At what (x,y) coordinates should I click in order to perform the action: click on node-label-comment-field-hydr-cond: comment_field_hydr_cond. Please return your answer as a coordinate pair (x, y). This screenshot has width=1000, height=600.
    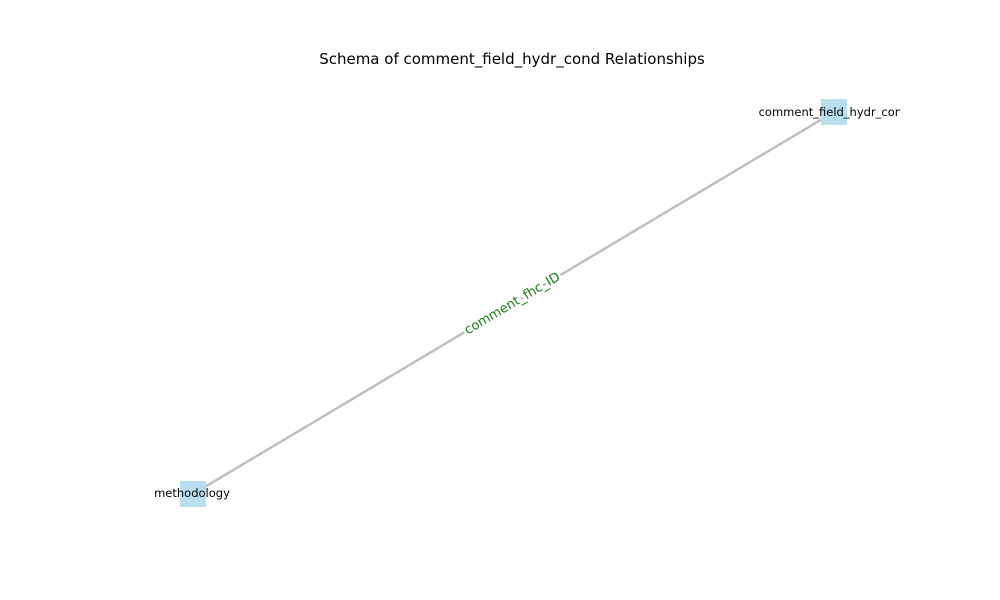
    Looking at the image, I should click on (834, 112).